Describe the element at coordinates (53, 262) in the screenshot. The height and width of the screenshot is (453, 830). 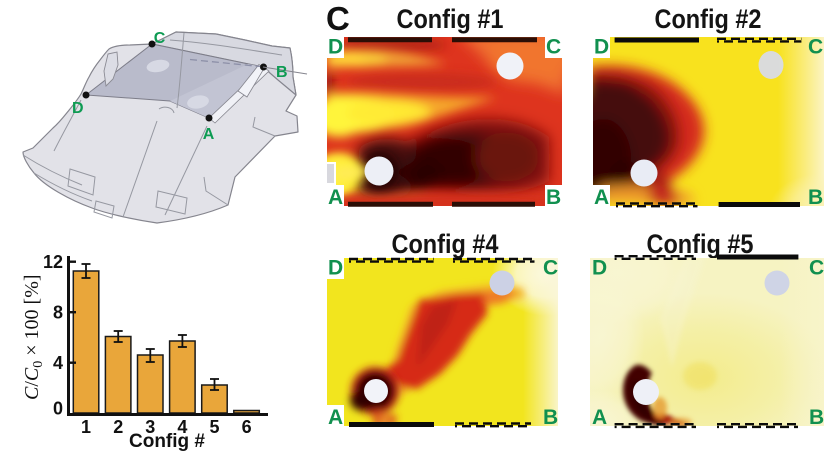
I see `svg-text: 12` at that location.